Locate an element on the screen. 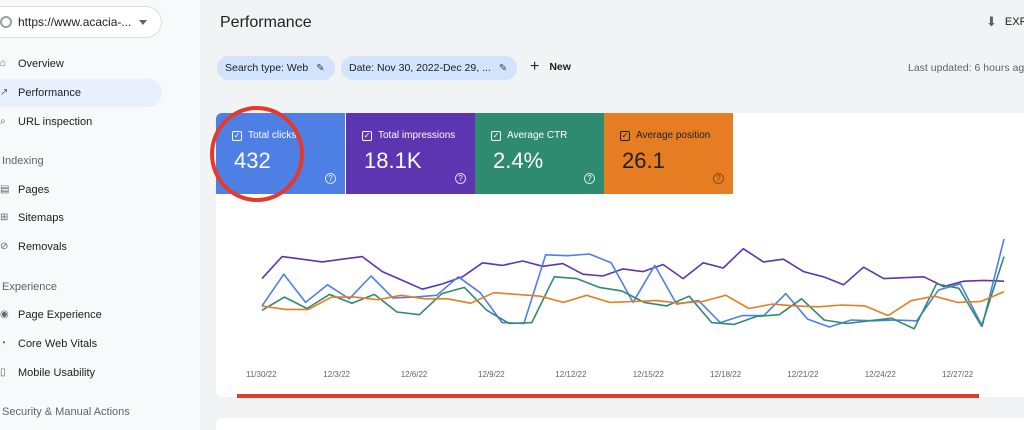 The width and height of the screenshot is (1024, 430). section-indexing: Indexing is located at coordinates (23, 161).